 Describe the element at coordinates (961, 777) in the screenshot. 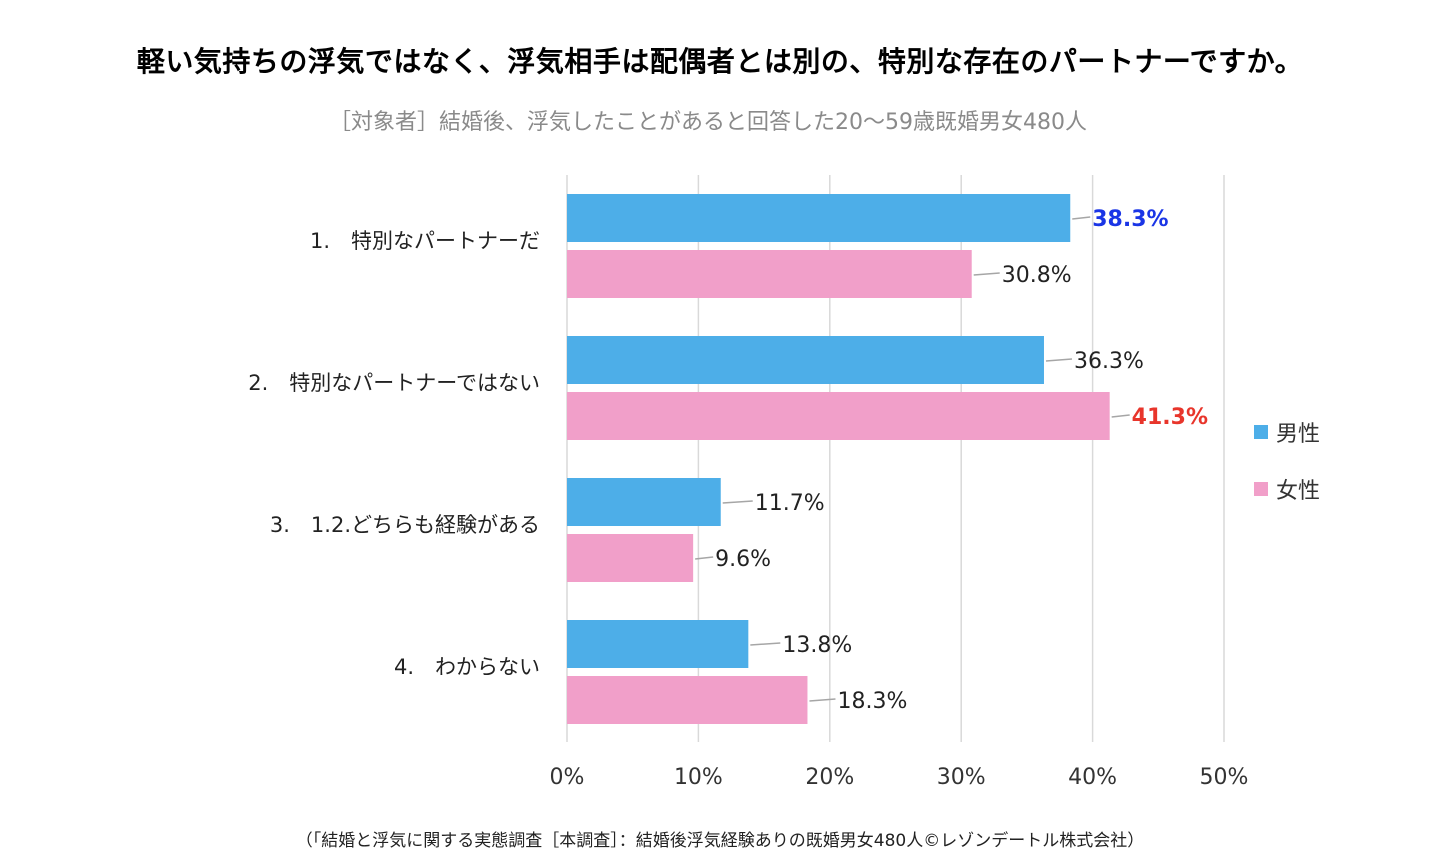

I see `x-tick-label: 30%` at that location.